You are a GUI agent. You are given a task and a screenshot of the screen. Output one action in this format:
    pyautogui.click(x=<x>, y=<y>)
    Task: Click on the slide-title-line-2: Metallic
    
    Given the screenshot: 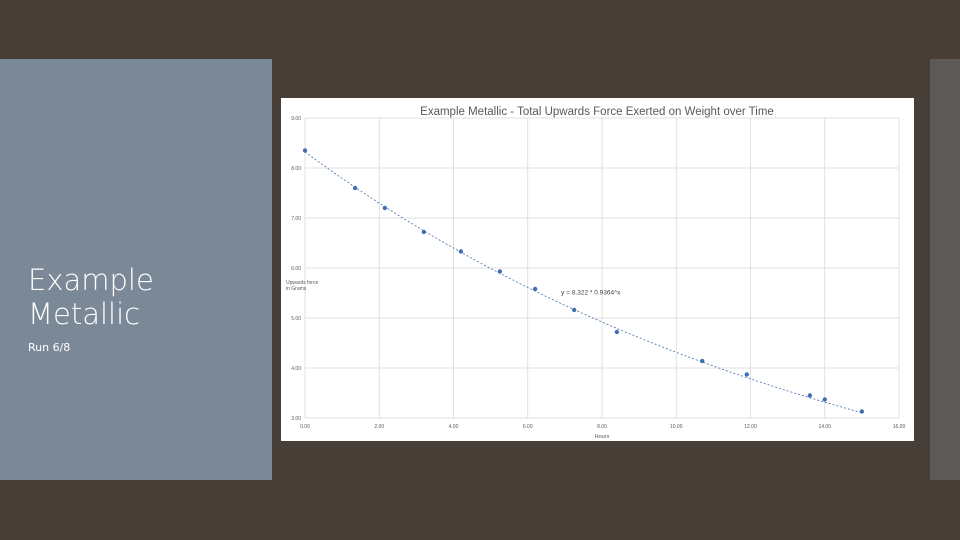 What is the action you would take?
    pyautogui.click(x=84, y=314)
    